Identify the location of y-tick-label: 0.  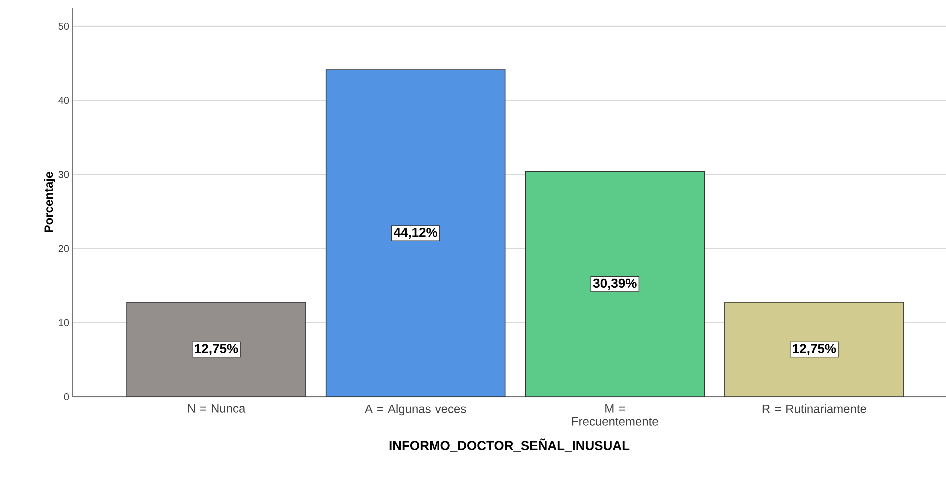
(67, 397).